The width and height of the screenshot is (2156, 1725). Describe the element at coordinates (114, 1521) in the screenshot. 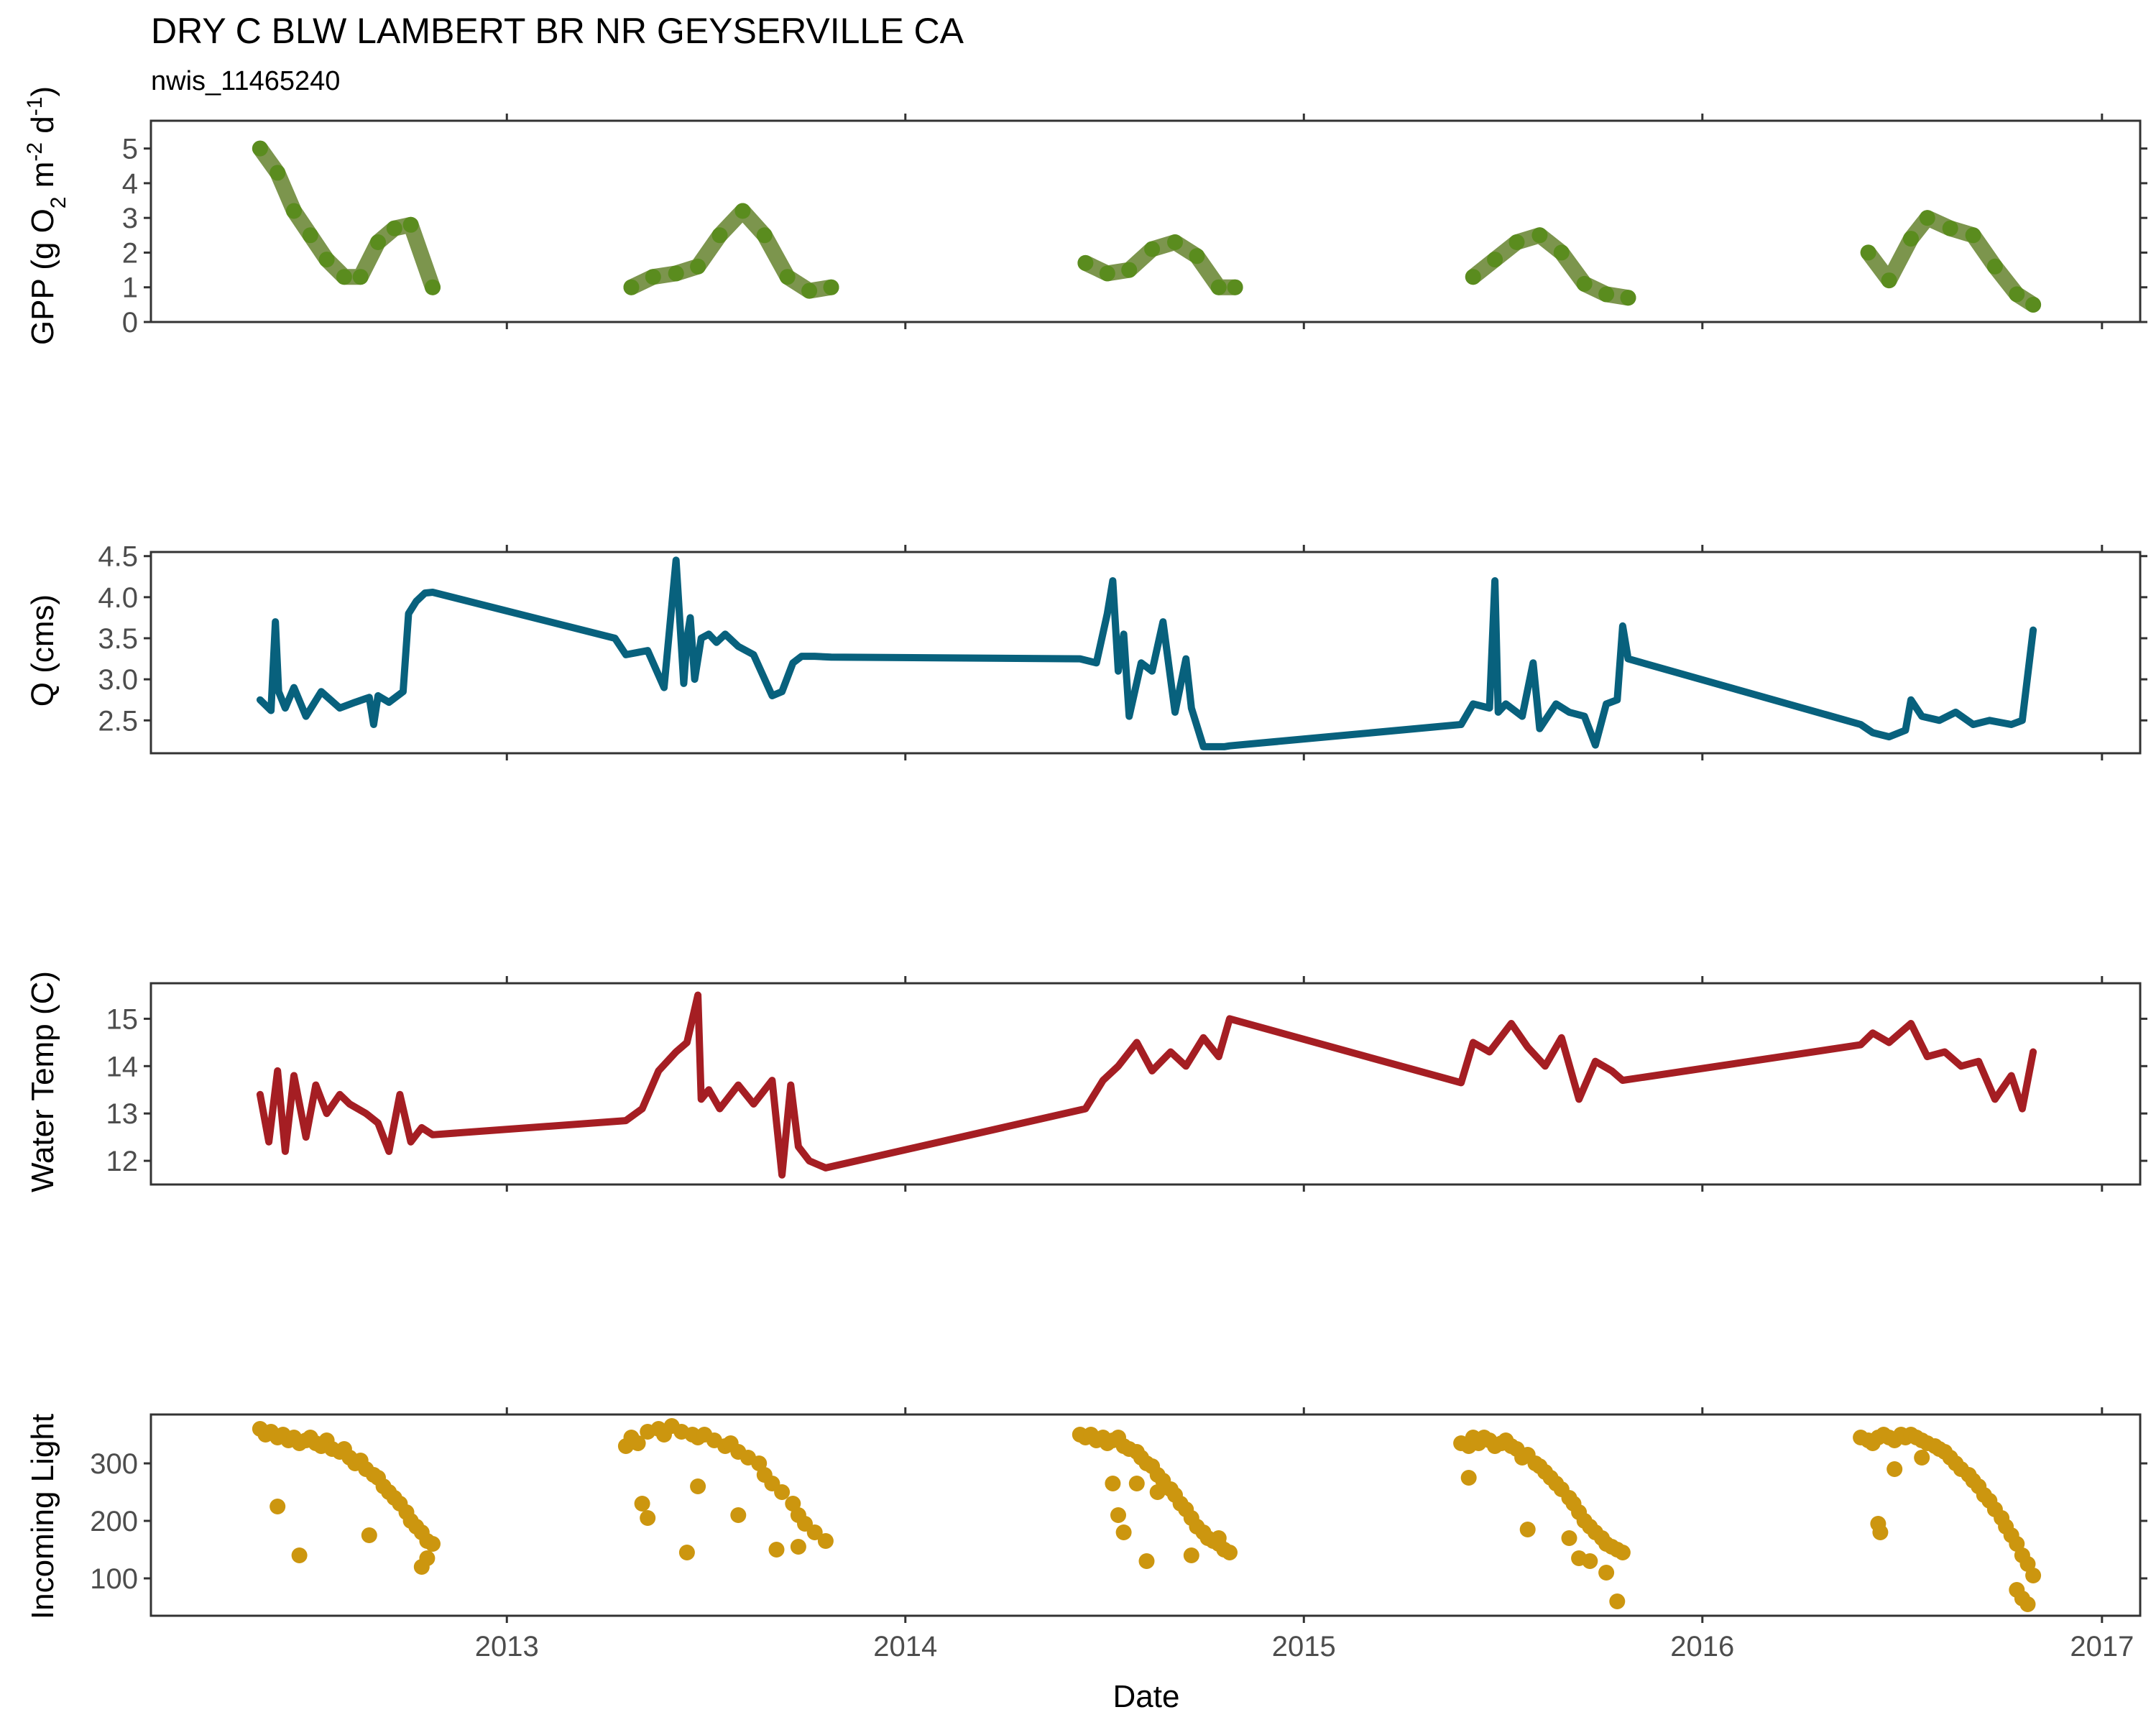

I see `incoming-light-y-tick-label: 200` at that location.